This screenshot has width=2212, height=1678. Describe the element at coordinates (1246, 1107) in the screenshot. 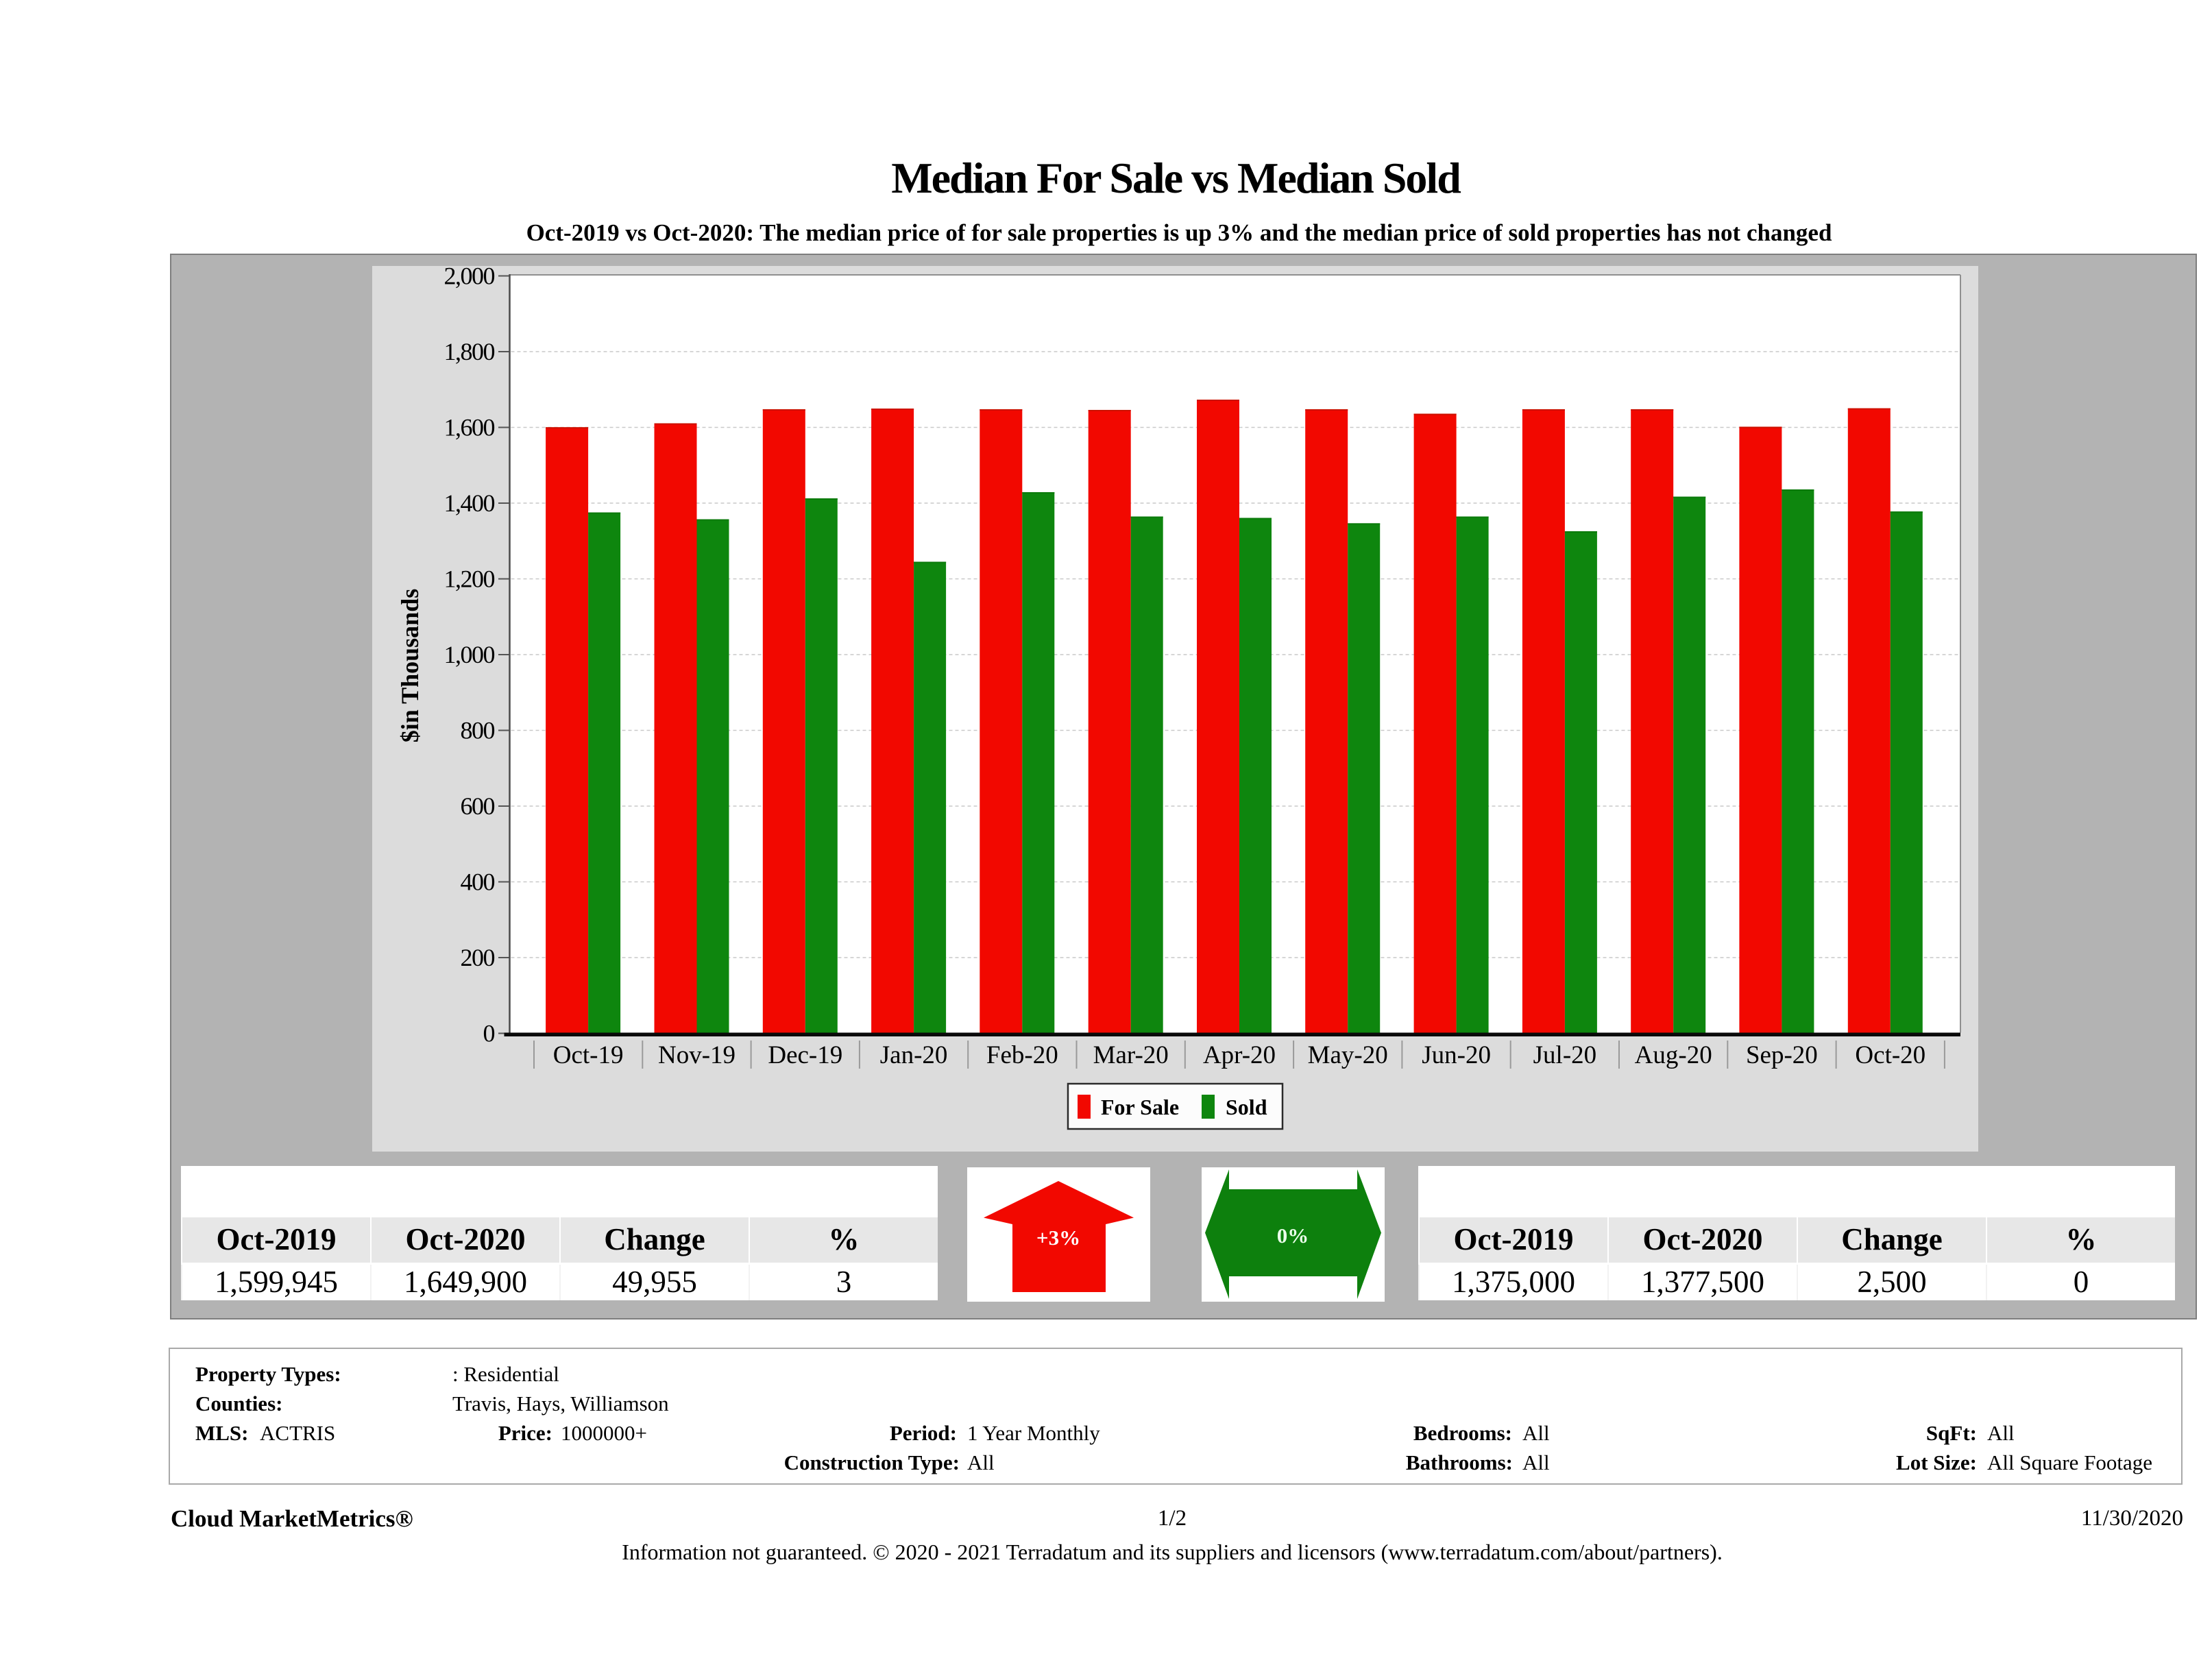

I see `svg-text: Sold` at that location.